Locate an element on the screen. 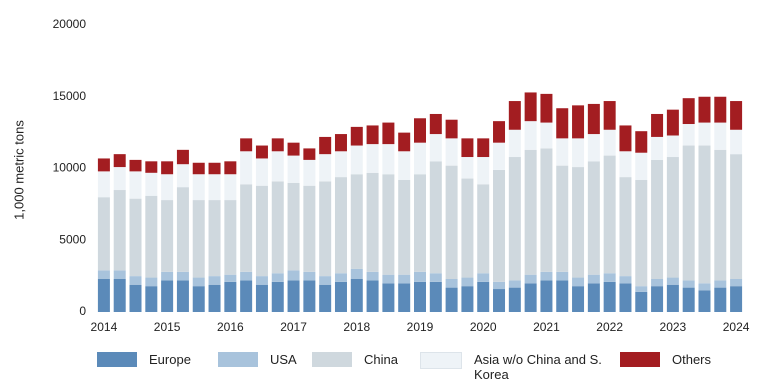  x-tick-label: 2023 is located at coordinates (673, 327).